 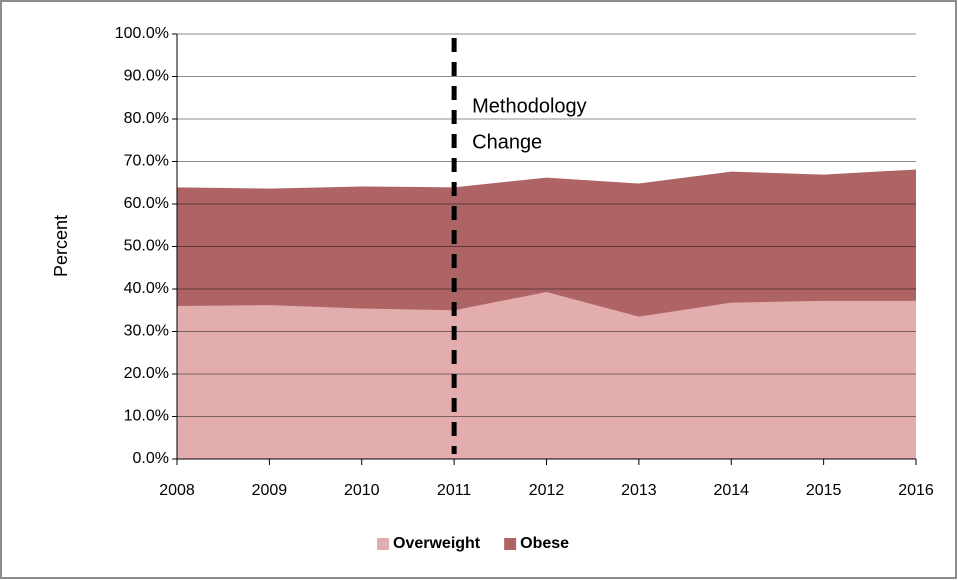 I want to click on x-tick-label: 2008, so click(x=177, y=490).